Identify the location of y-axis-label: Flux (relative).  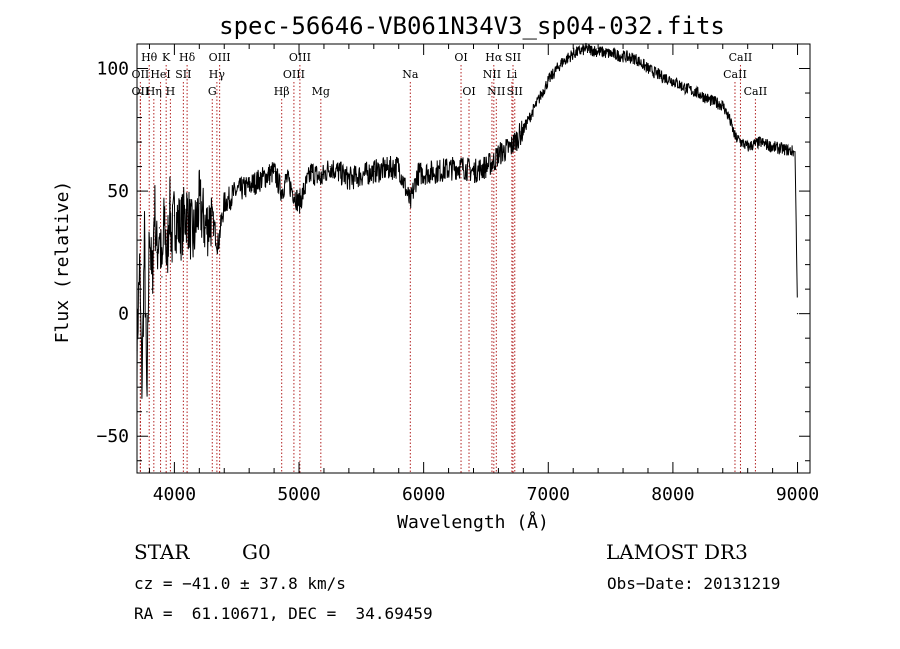
(62, 262).